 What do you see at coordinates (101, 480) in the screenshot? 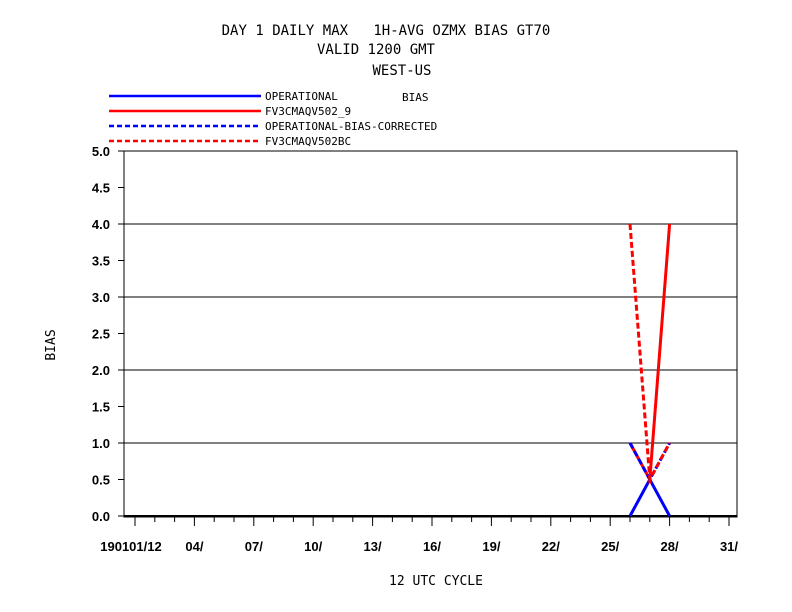
I see `y-tick-label: 0.5` at bounding box center [101, 480].